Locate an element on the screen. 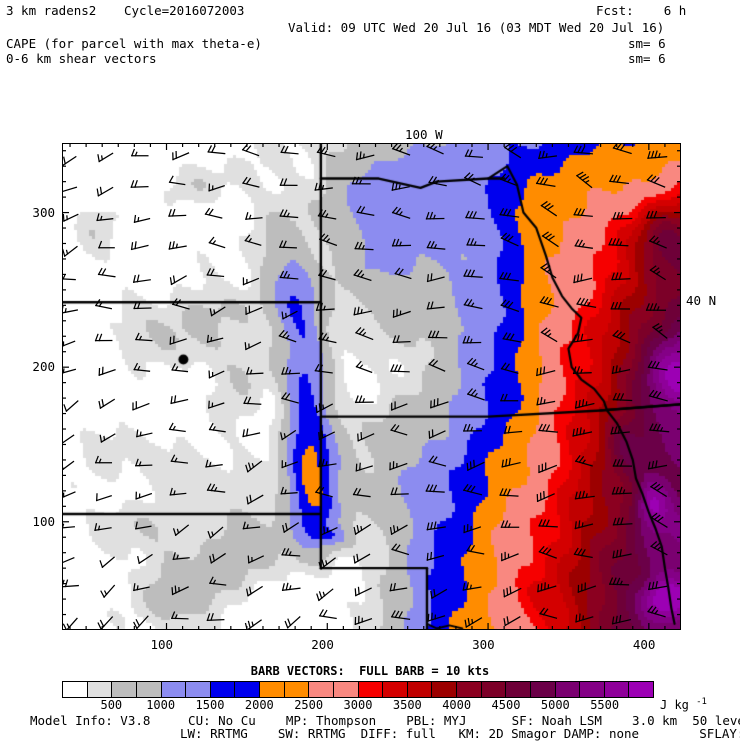 The width and height of the screenshot is (740, 741). x-axis-tick-label-200: 200 is located at coordinates (322, 644).